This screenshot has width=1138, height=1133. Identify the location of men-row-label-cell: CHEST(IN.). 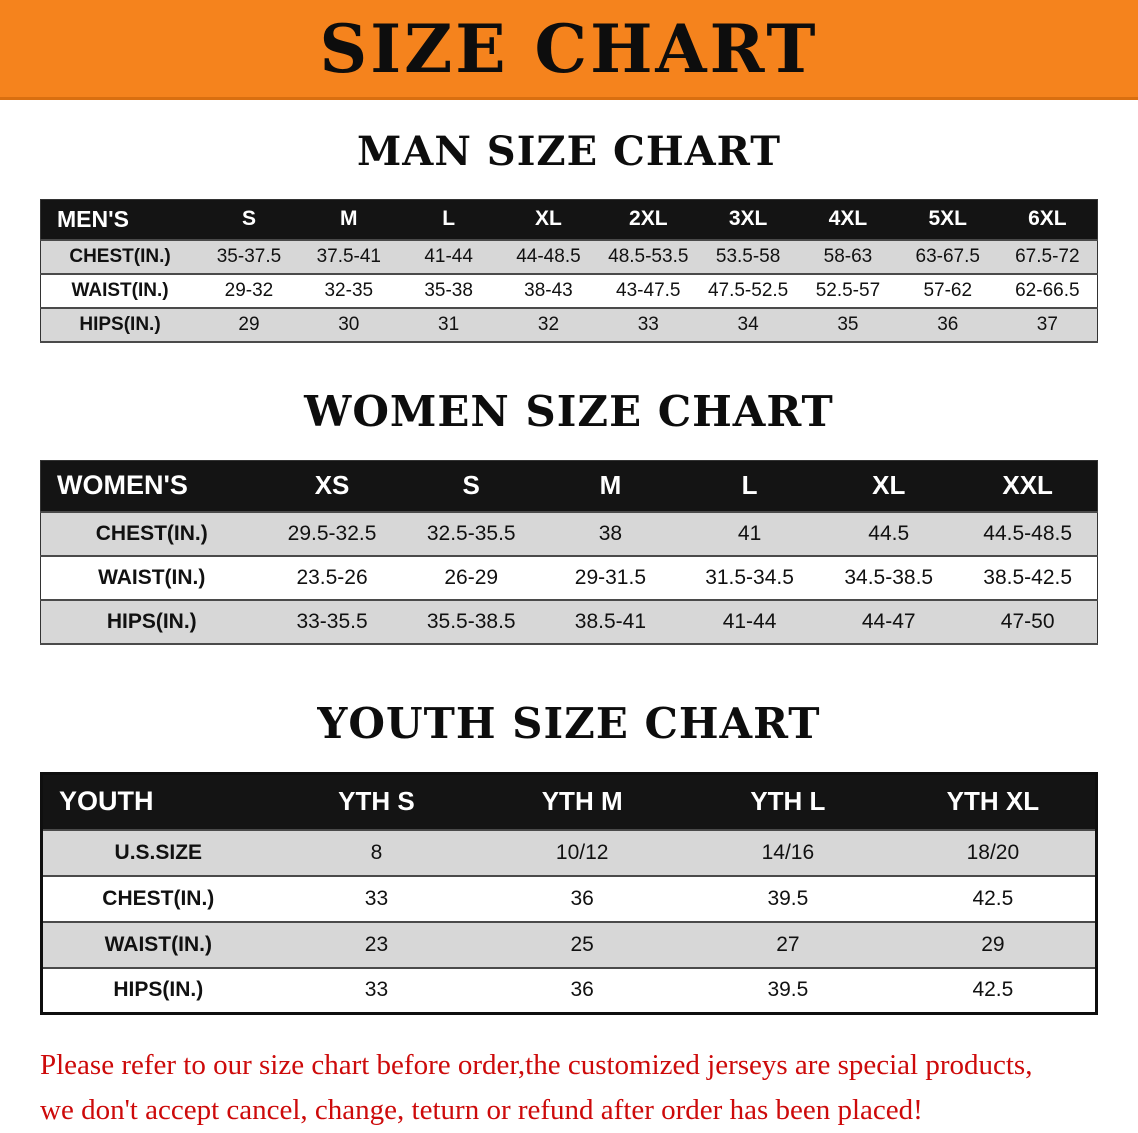
(120, 256).